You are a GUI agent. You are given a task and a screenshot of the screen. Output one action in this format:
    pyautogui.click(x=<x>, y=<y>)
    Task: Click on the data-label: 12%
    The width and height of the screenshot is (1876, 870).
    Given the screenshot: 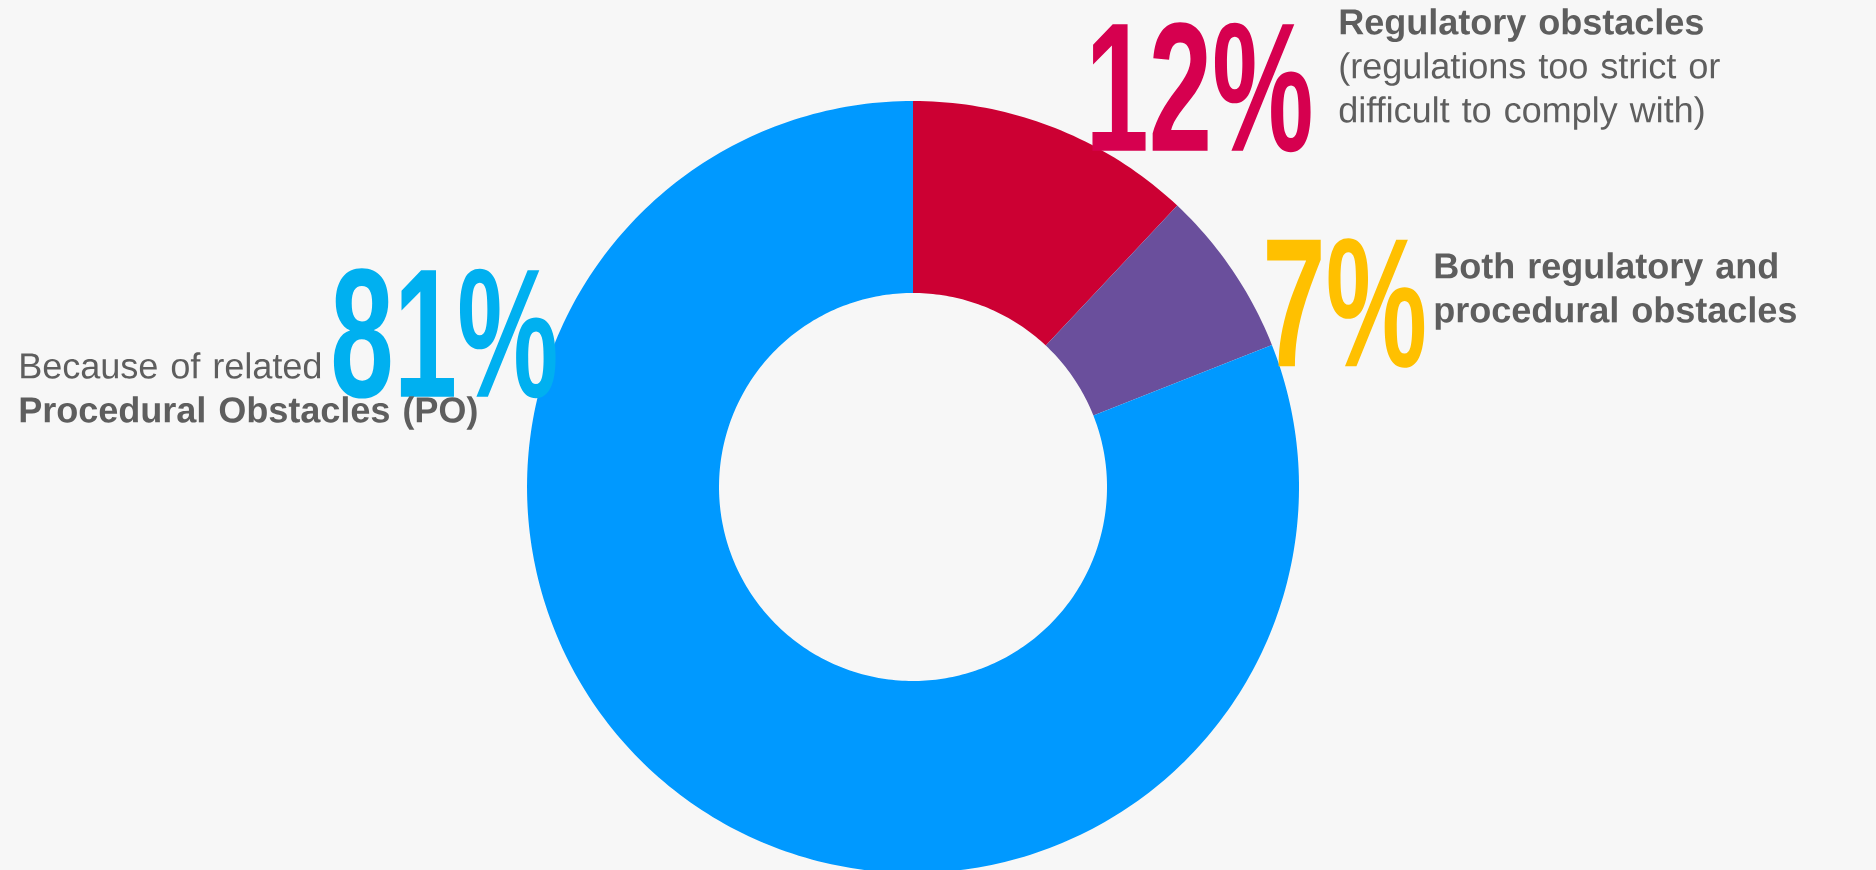 What is the action you would take?
    pyautogui.click(x=1201, y=87)
    